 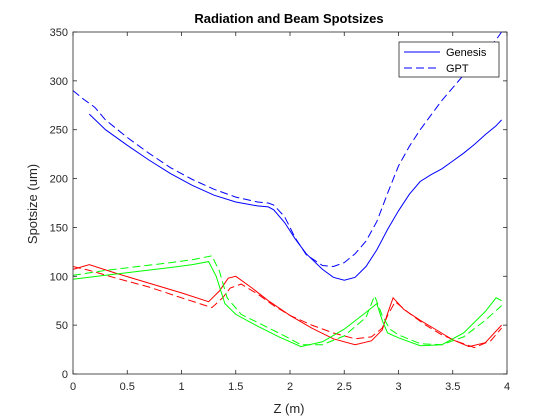 What do you see at coordinates (181, 387) in the screenshot?
I see `x-tick-label: 1` at bounding box center [181, 387].